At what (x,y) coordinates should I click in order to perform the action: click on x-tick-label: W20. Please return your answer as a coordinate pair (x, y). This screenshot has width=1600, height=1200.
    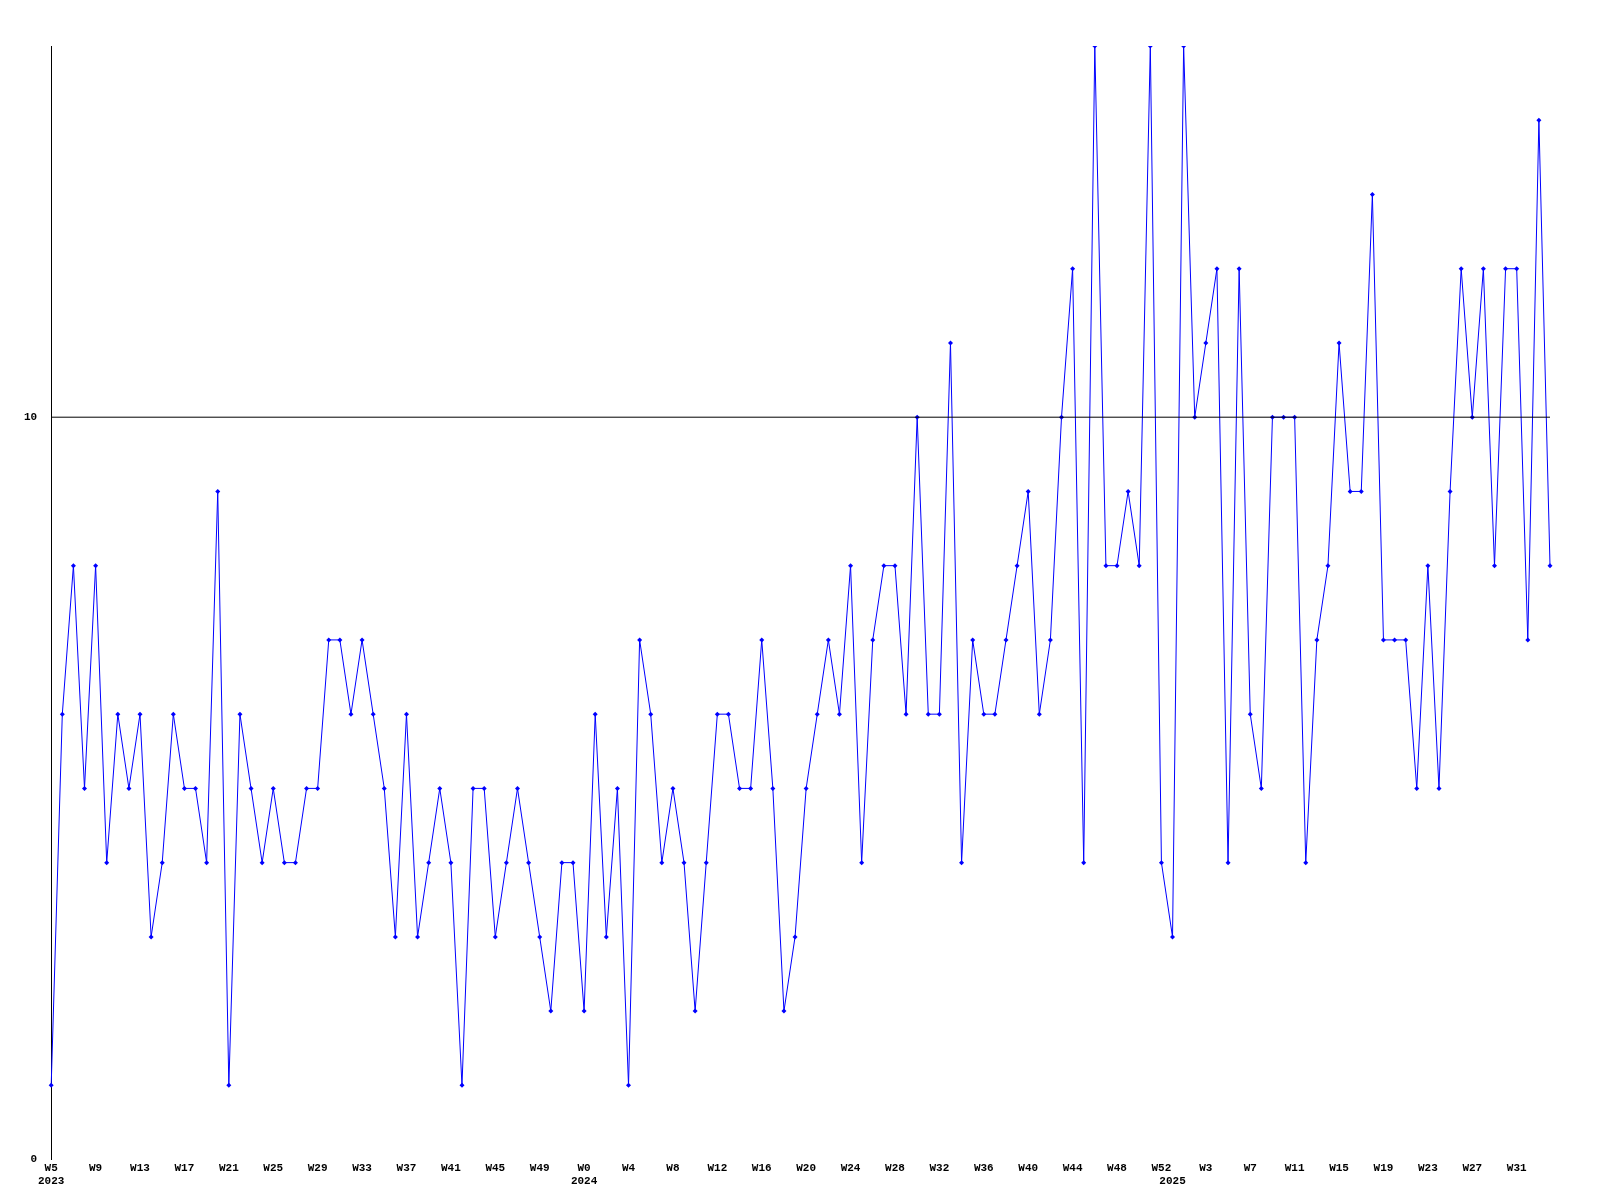
    Looking at the image, I should click on (806, 1167).